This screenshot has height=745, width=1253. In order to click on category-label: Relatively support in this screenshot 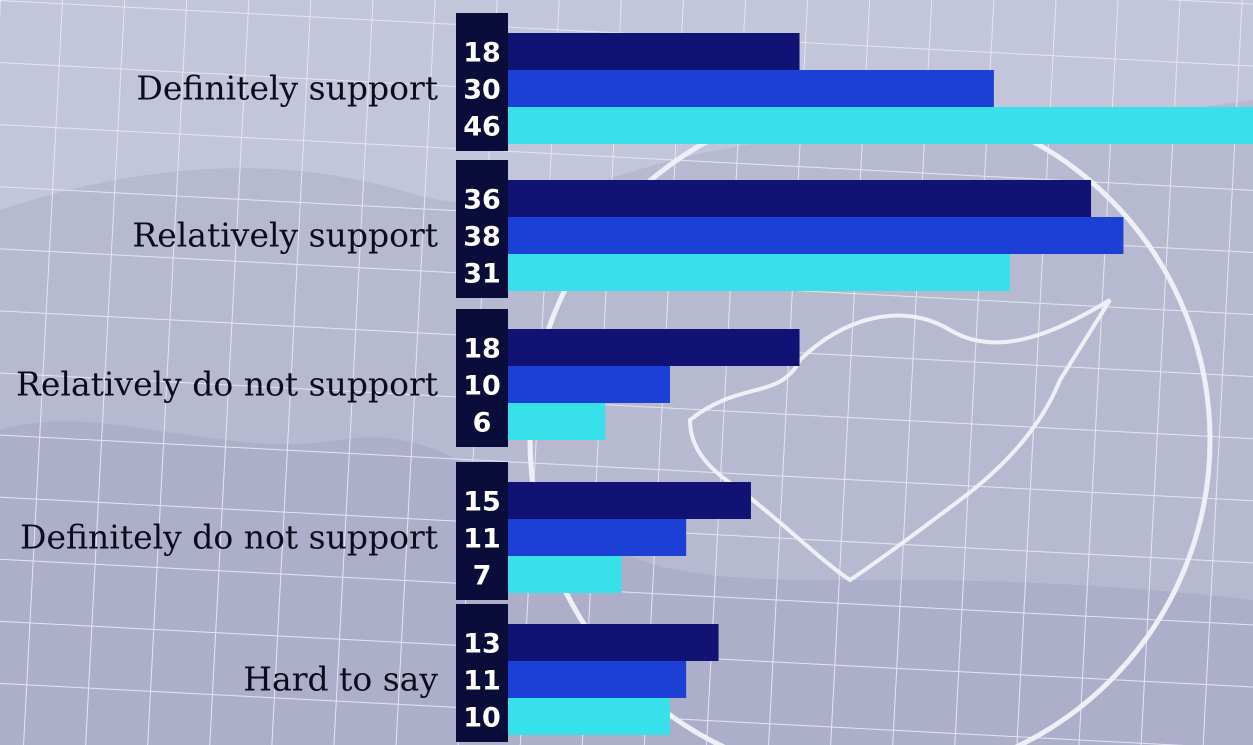, I will do `click(285, 235)`.